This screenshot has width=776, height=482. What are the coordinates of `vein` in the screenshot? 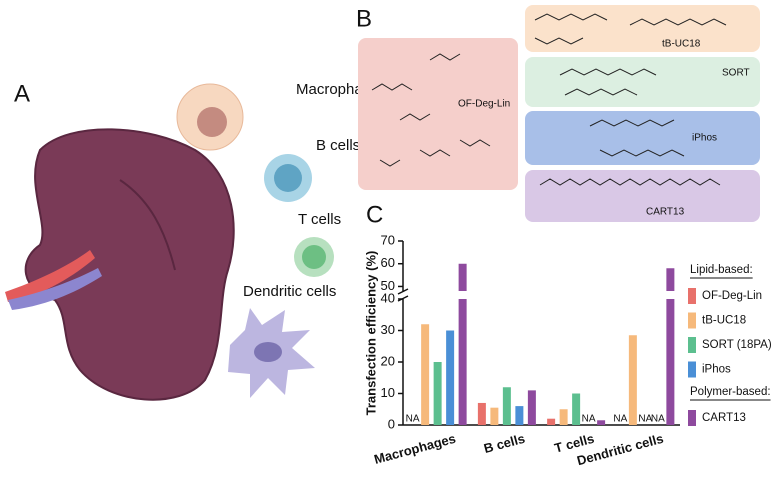 It's located at (55, 289).